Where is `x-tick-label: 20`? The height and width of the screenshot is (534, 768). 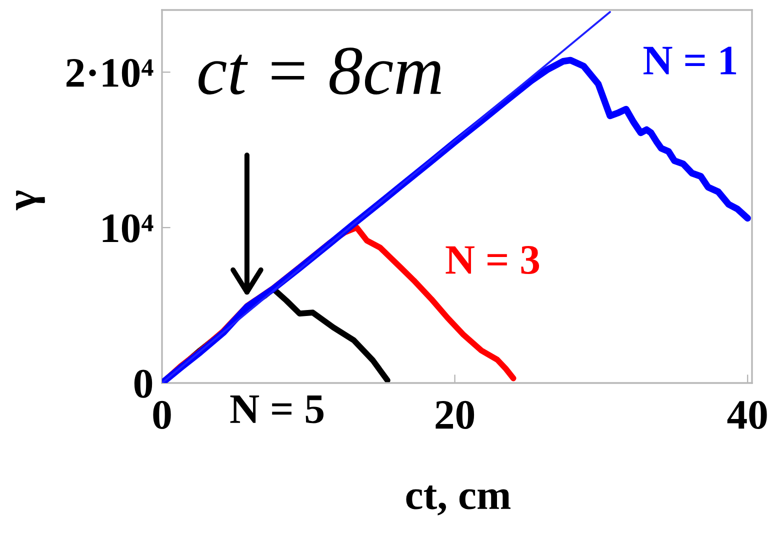 x-tick-label: 20 is located at coordinates (455, 414).